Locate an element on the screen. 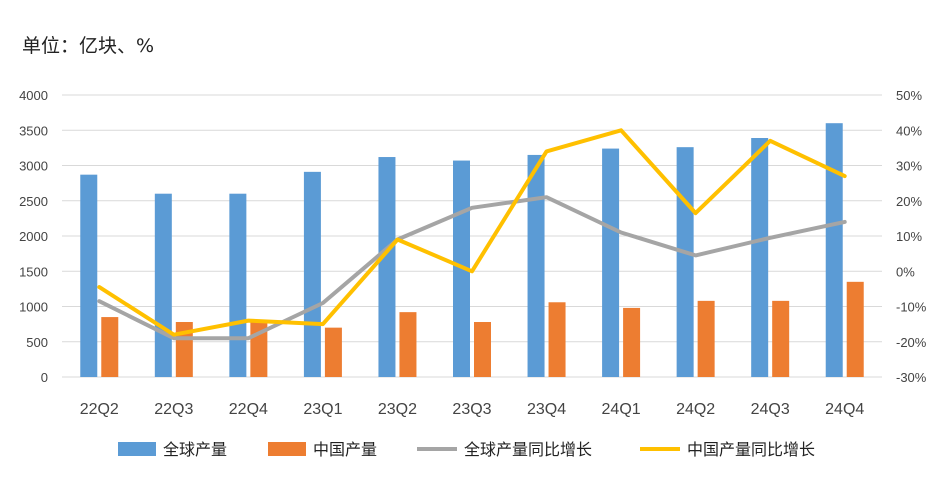 The image size is (948, 483). bar-中国产量-24Q1 is located at coordinates (632, 342).